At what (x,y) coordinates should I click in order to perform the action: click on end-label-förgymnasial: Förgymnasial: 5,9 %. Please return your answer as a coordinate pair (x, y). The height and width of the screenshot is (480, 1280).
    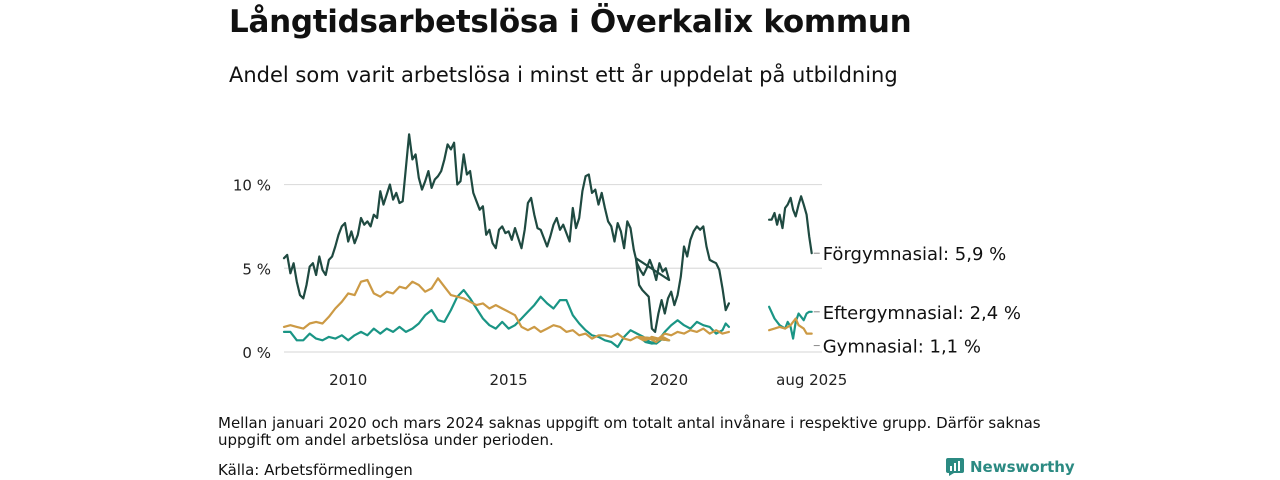
    Looking at the image, I should click on (915, 254).